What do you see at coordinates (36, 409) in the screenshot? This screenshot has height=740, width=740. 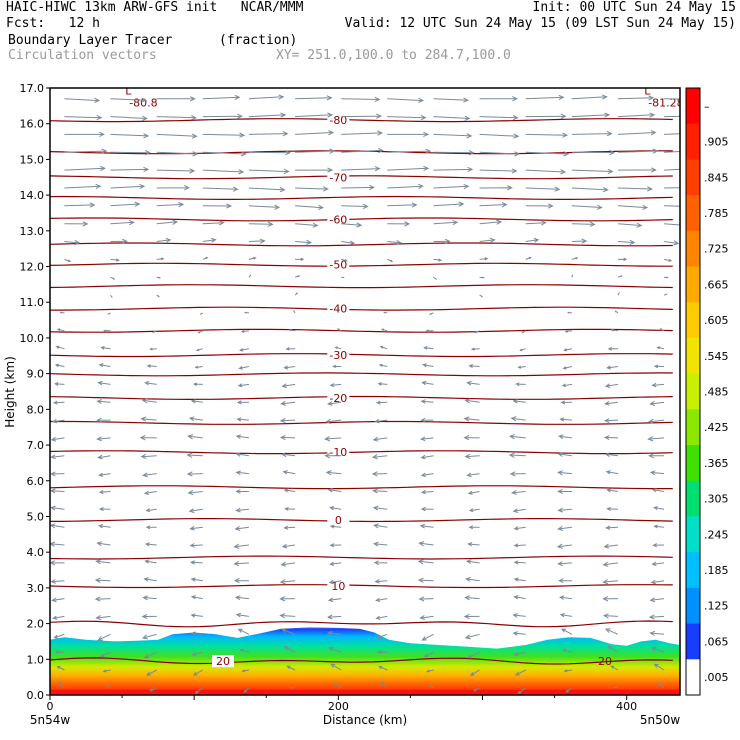 I see `y-tick-label: 8.0` at bounding box center [36, 409].